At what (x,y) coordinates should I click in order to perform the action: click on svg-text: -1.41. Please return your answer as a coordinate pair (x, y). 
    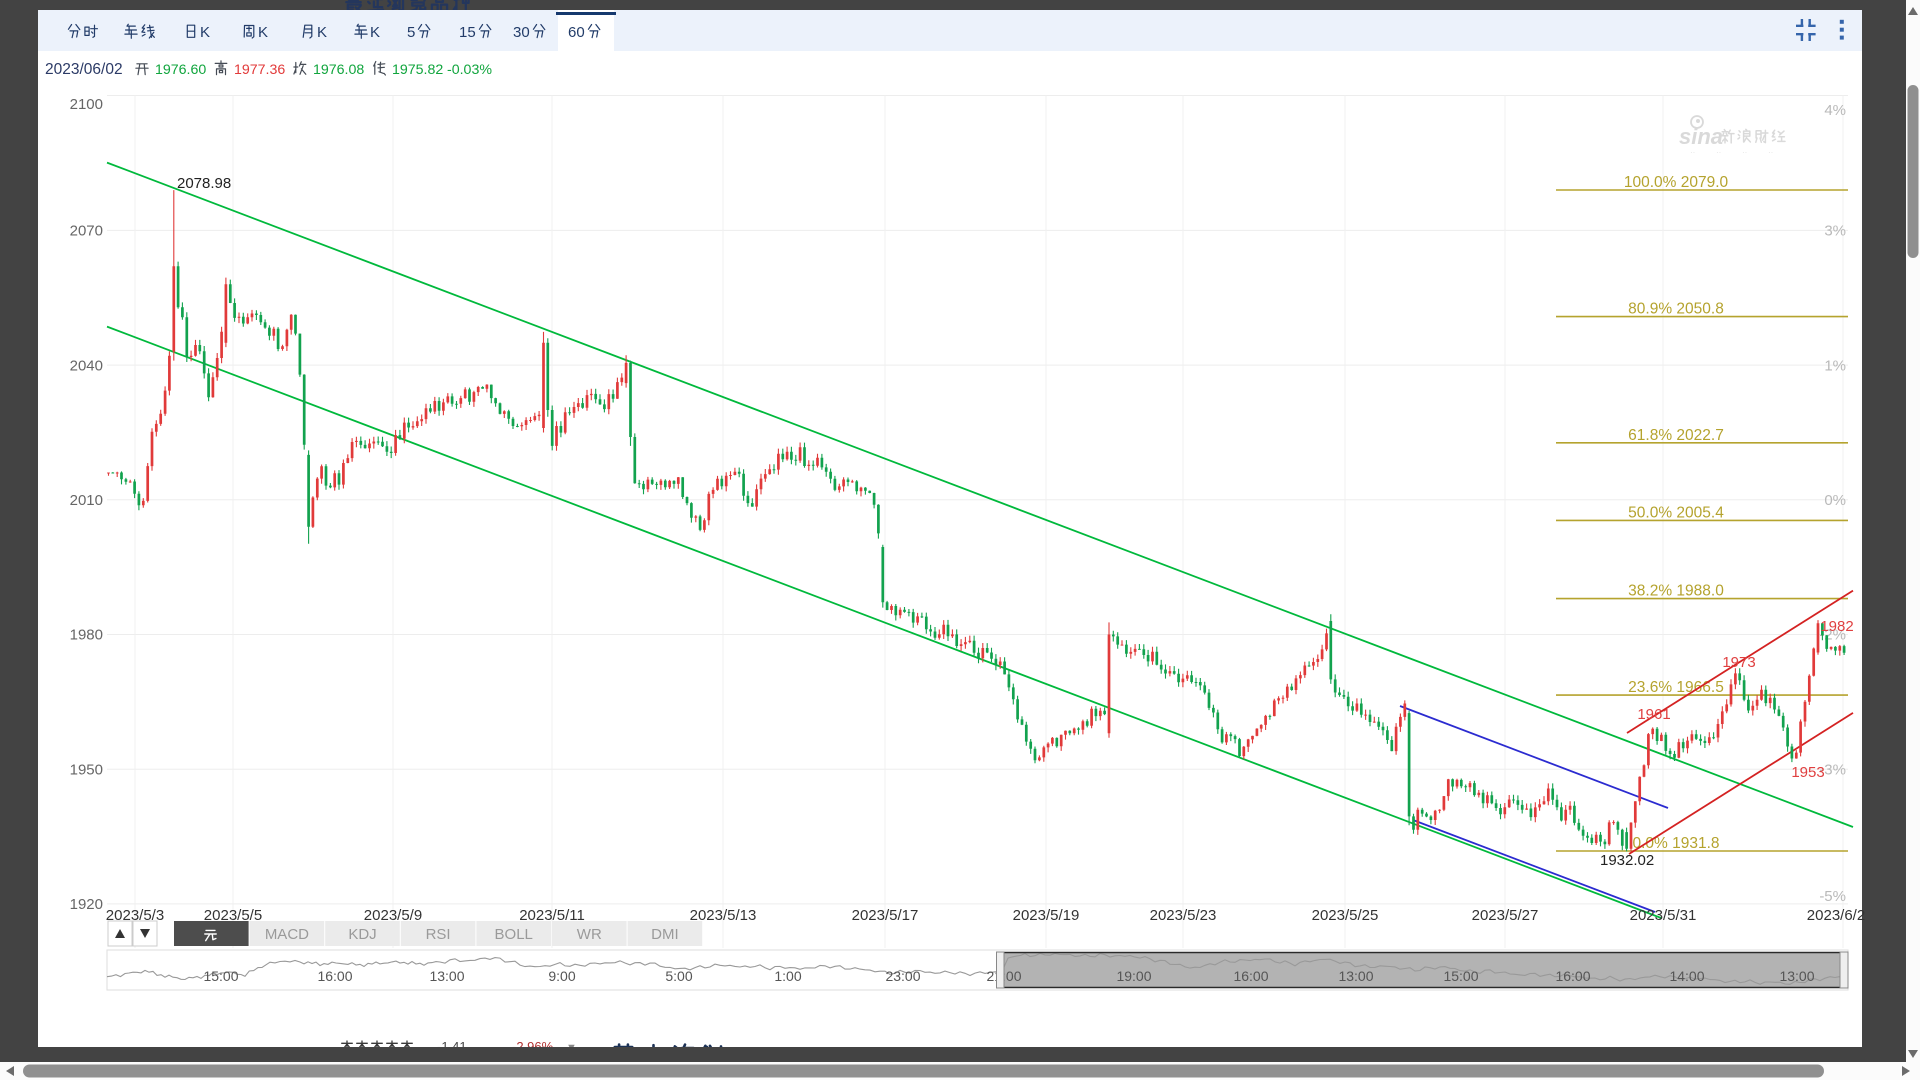
    Looking at the image, I should click on (452, 1046).